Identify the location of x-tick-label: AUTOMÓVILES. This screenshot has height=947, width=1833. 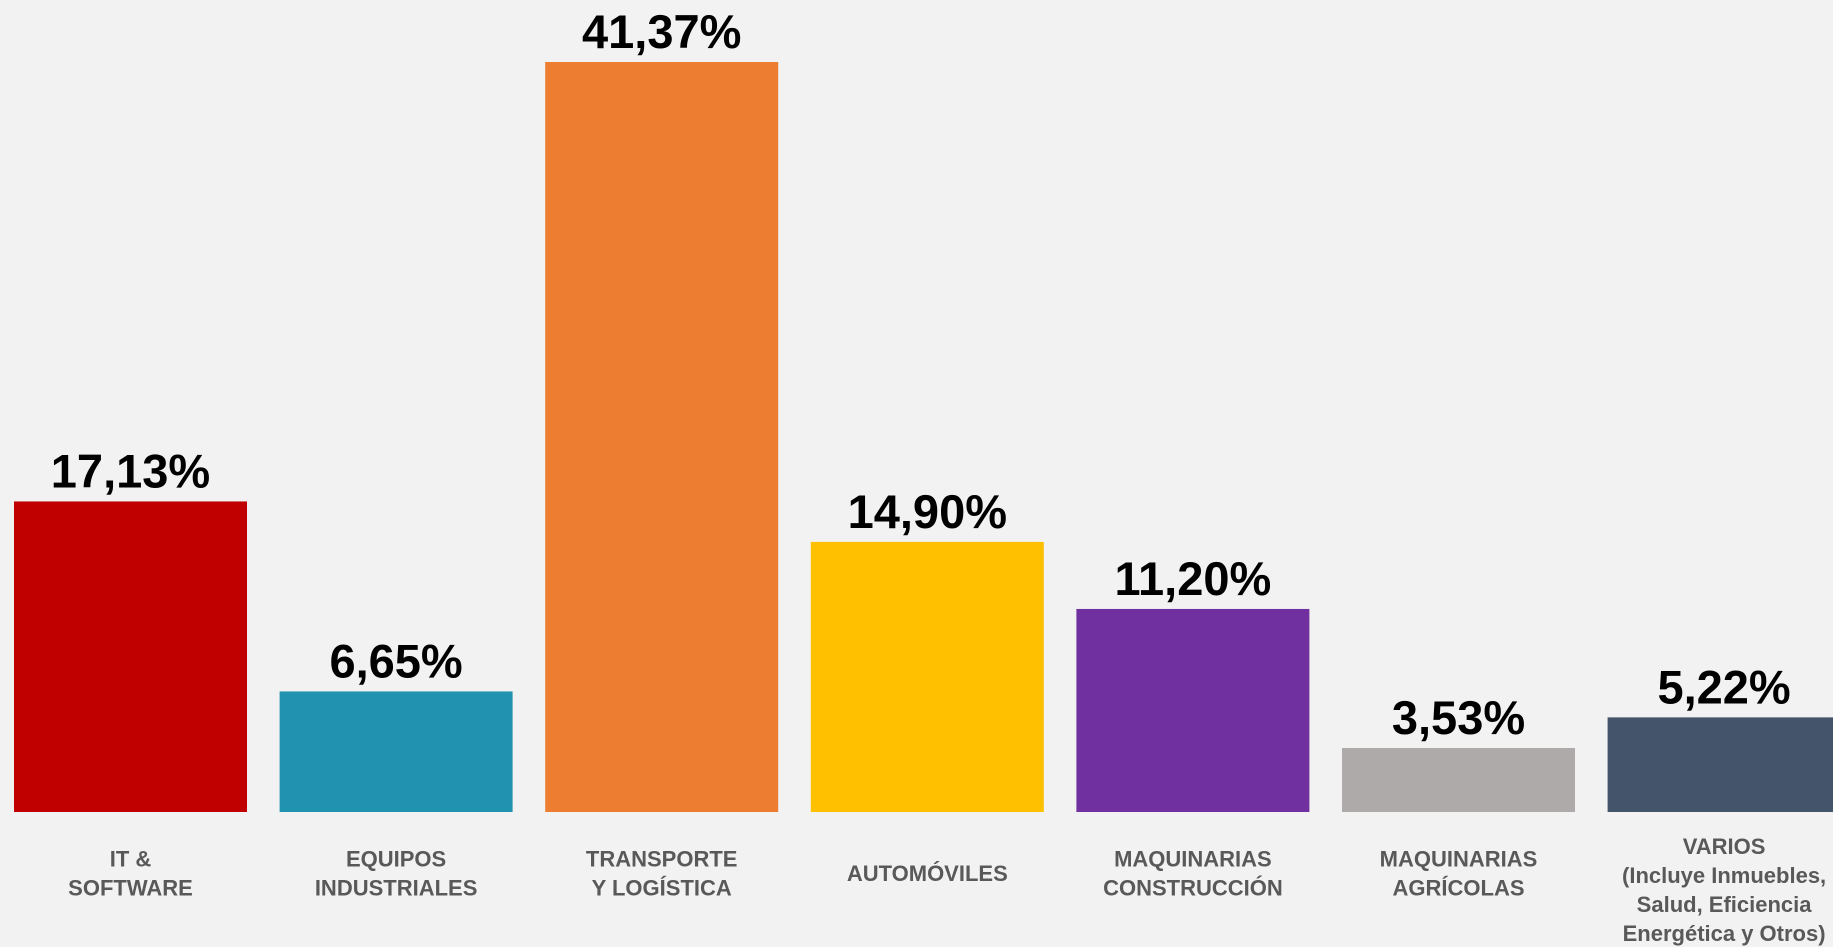
(927, 873).